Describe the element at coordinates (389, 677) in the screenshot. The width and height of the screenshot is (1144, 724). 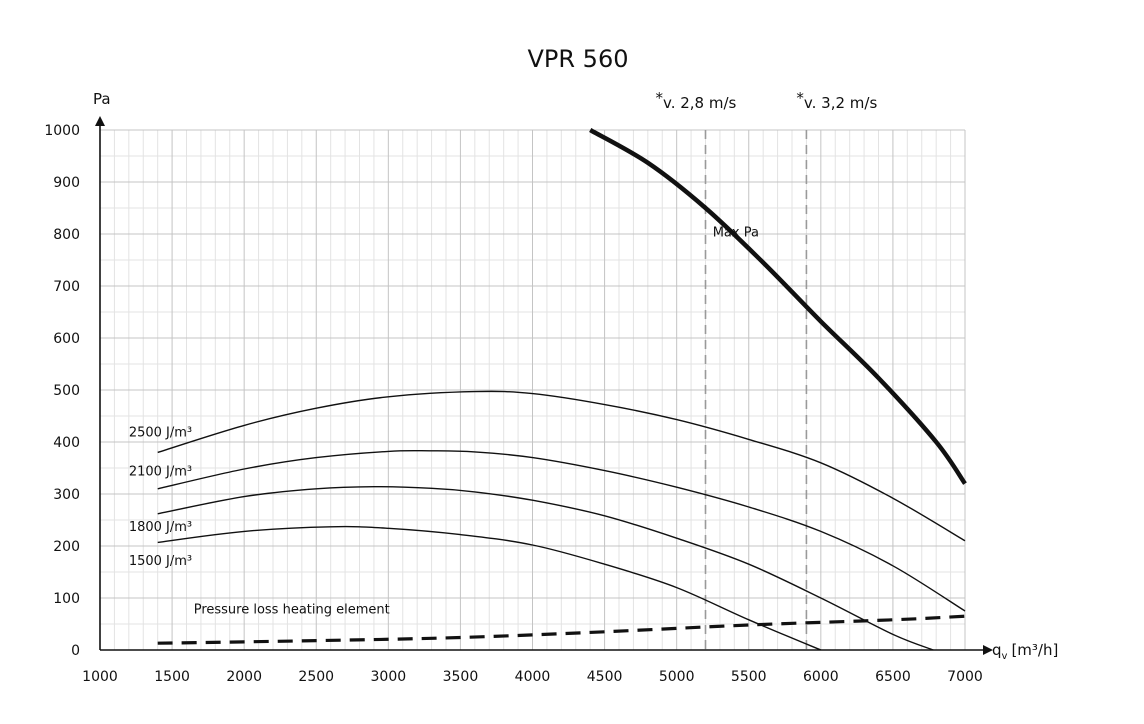
I see `x-tick-label: 3000` at that location.